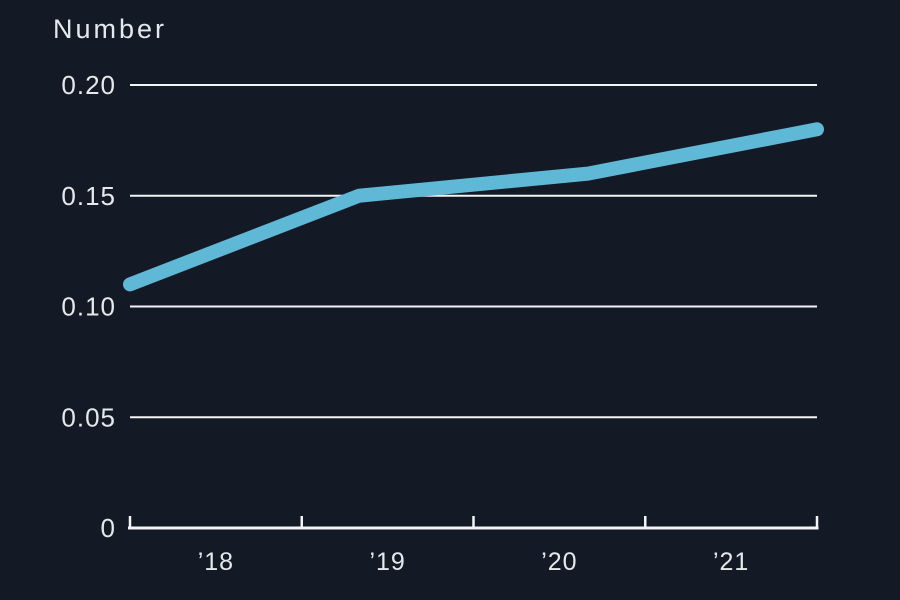  Describe the element at coordinates (88, 85) in the screenshot. I see `y-axis-tick-label: 0.20` at that location.